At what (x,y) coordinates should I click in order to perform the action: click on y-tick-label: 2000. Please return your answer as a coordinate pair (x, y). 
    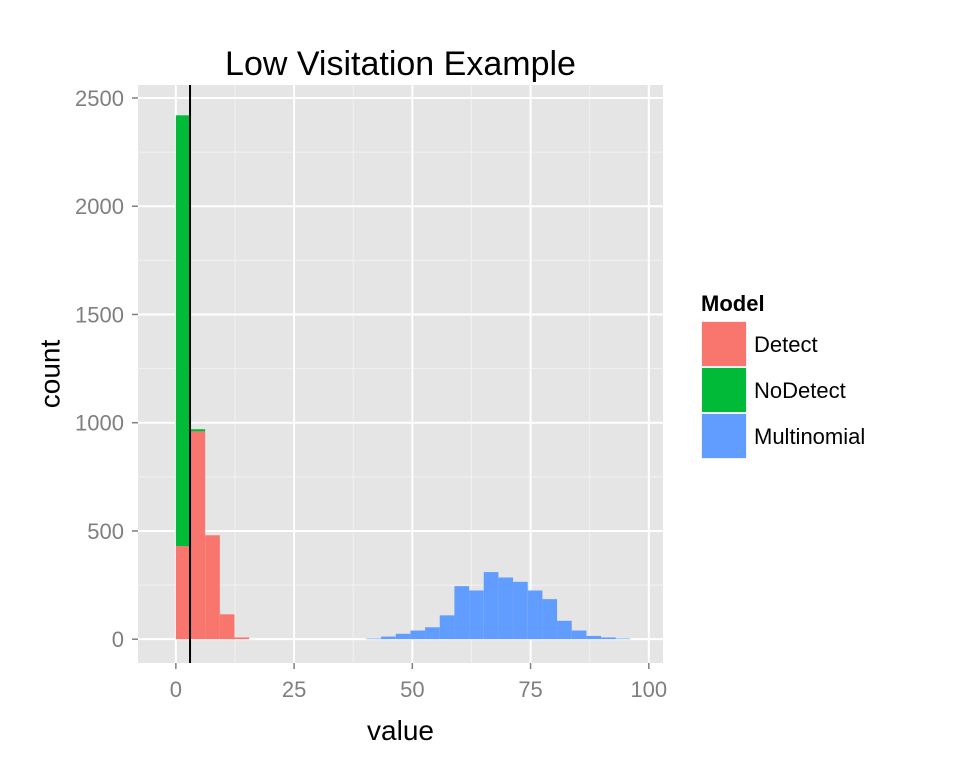
    Looking at the image, I should click on (99, 206).